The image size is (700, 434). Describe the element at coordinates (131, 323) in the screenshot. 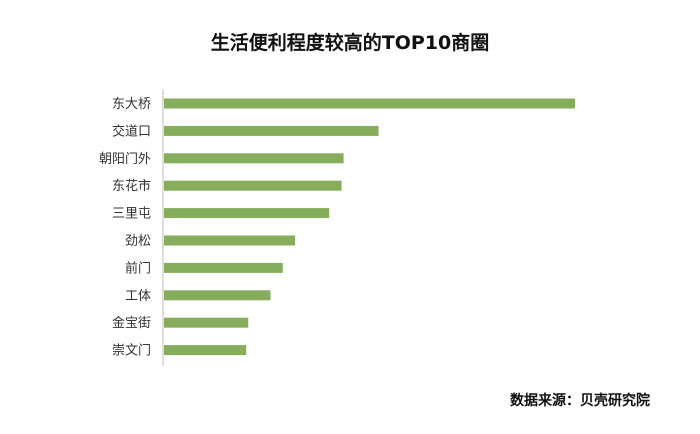

I see `category-label-9: 金宝街` at that location.